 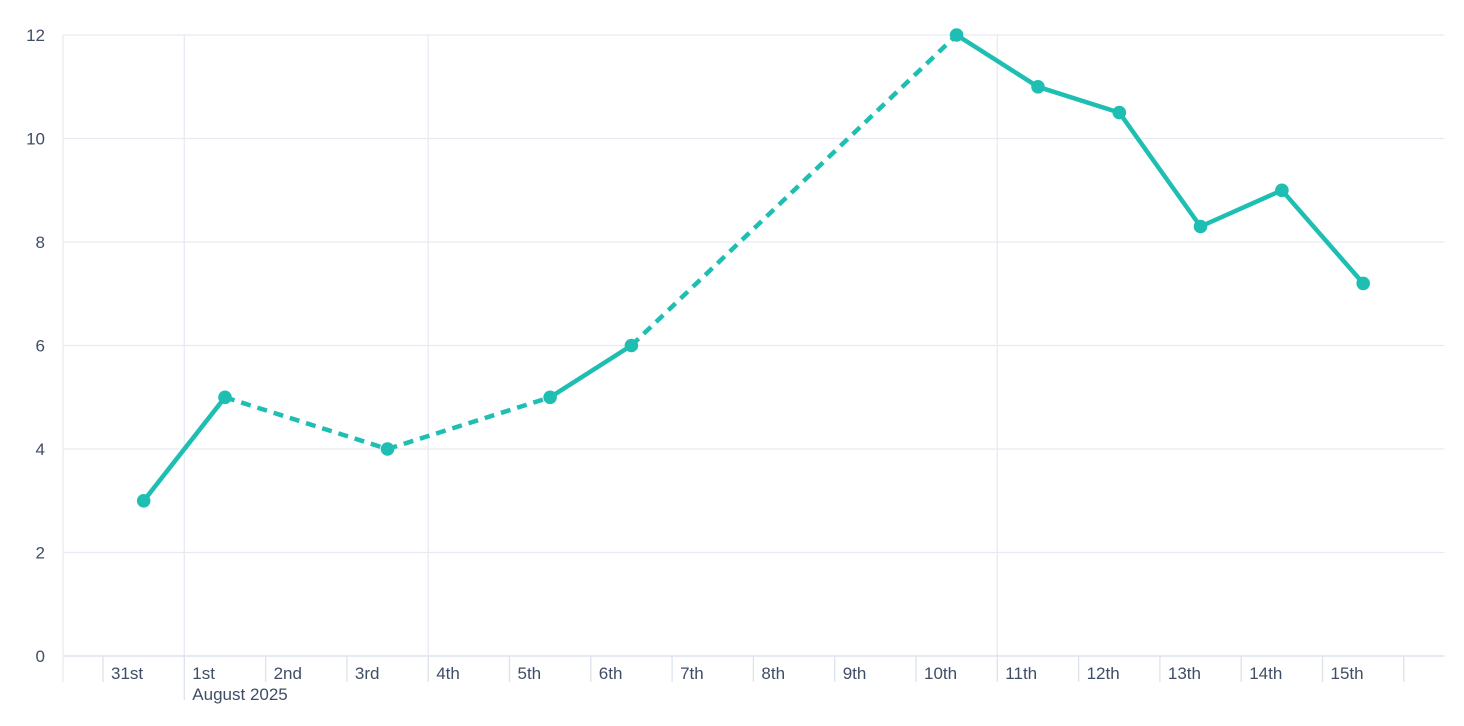 I want to click on x-tick-label-14th: 14th, so click(x=1265, y=673).